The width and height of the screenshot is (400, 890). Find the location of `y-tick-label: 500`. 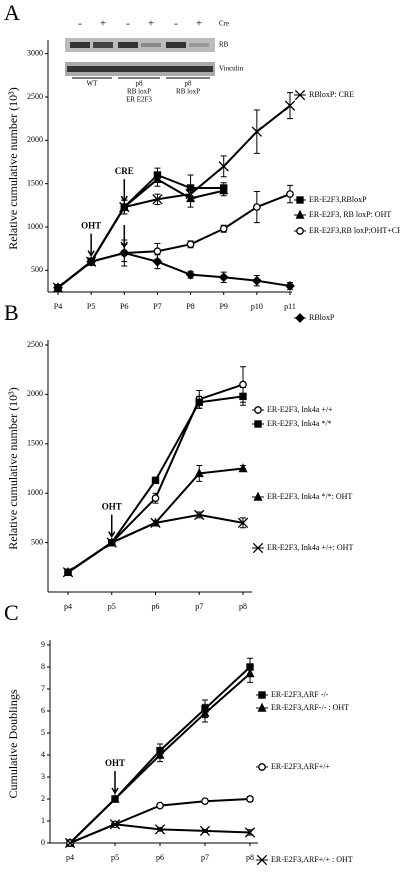

y-tick-label: 500 is located at coordinates (37, 269).